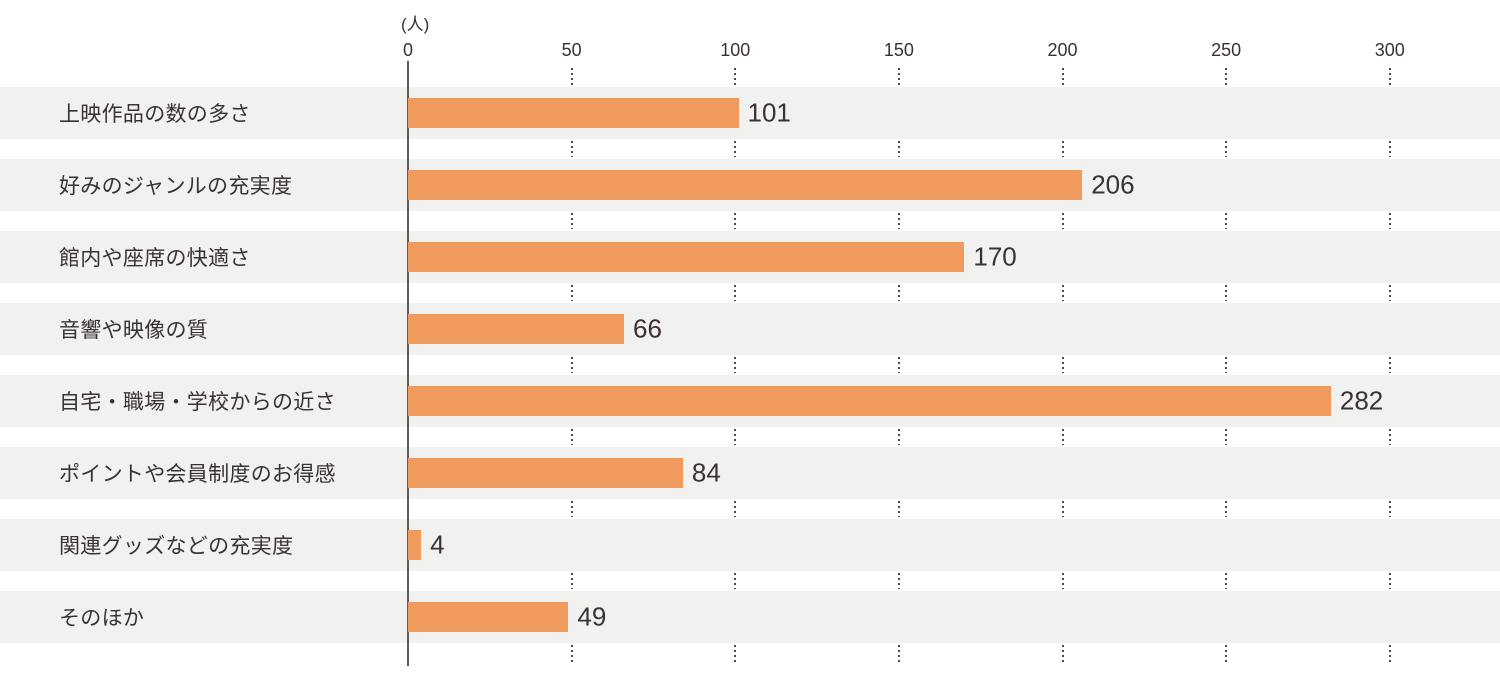 The image size is (1500, 692). I want to click on category-label: 館内や座席の快適さ, so click(155, 258).